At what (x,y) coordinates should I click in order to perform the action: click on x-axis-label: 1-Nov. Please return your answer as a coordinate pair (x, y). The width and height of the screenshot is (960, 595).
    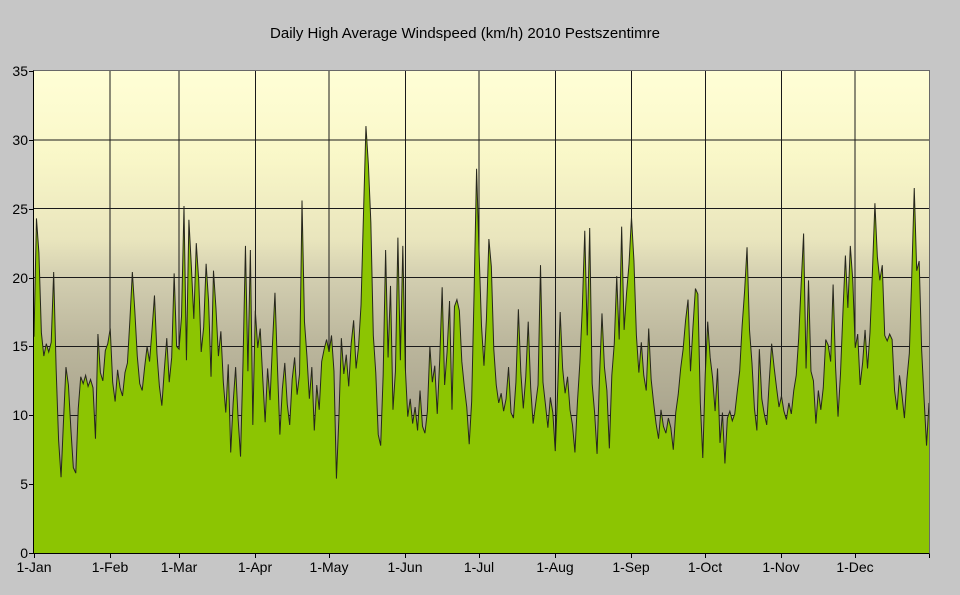
    Looking at the image, I should click on (781, 567).